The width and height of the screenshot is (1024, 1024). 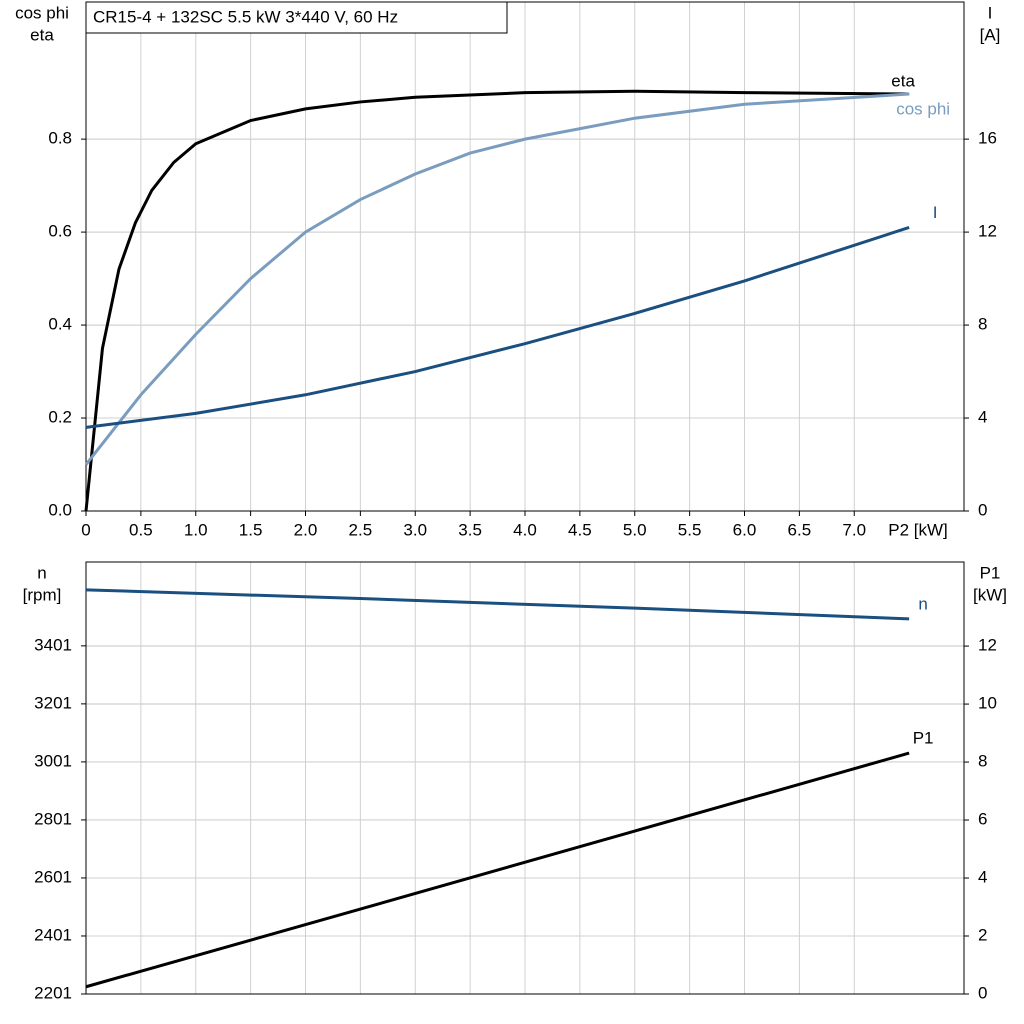 What do you see at coordinates (41, 572) in the screenshot?
I see `y-axis-label: n` at bounding box center [41, 572].